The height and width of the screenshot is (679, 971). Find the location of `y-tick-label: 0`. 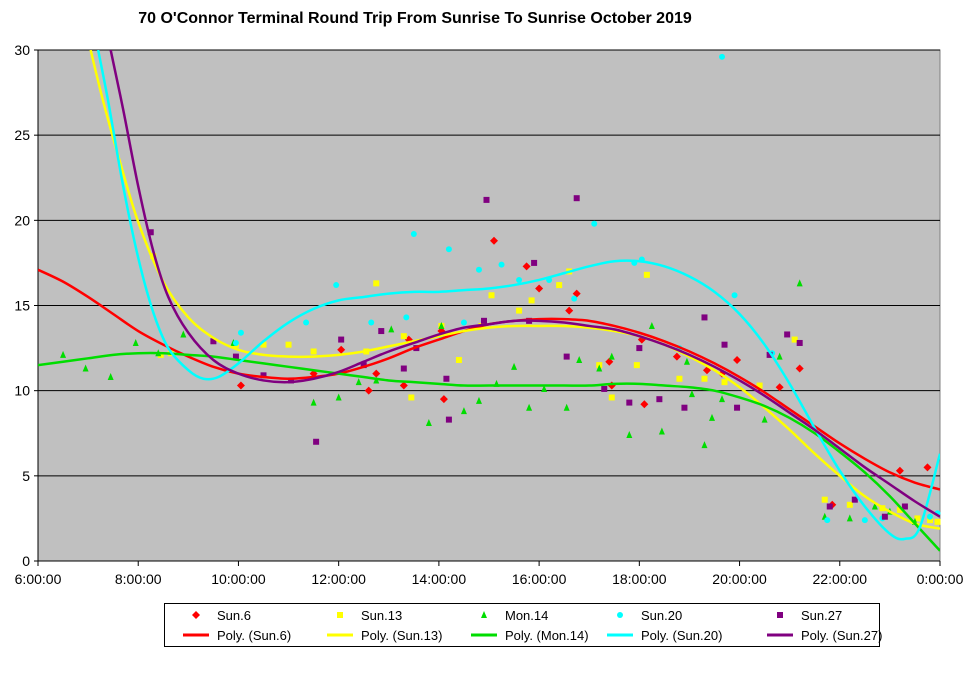

y-tick-label: 0 is located at coordinates (26, 561).